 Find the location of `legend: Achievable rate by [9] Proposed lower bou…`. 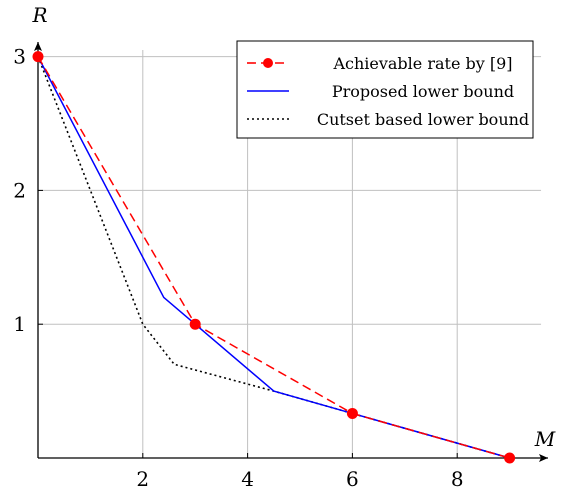

legend: Achievable rate by [9] Proposed lower bou… is located at coordinates (385, 89).